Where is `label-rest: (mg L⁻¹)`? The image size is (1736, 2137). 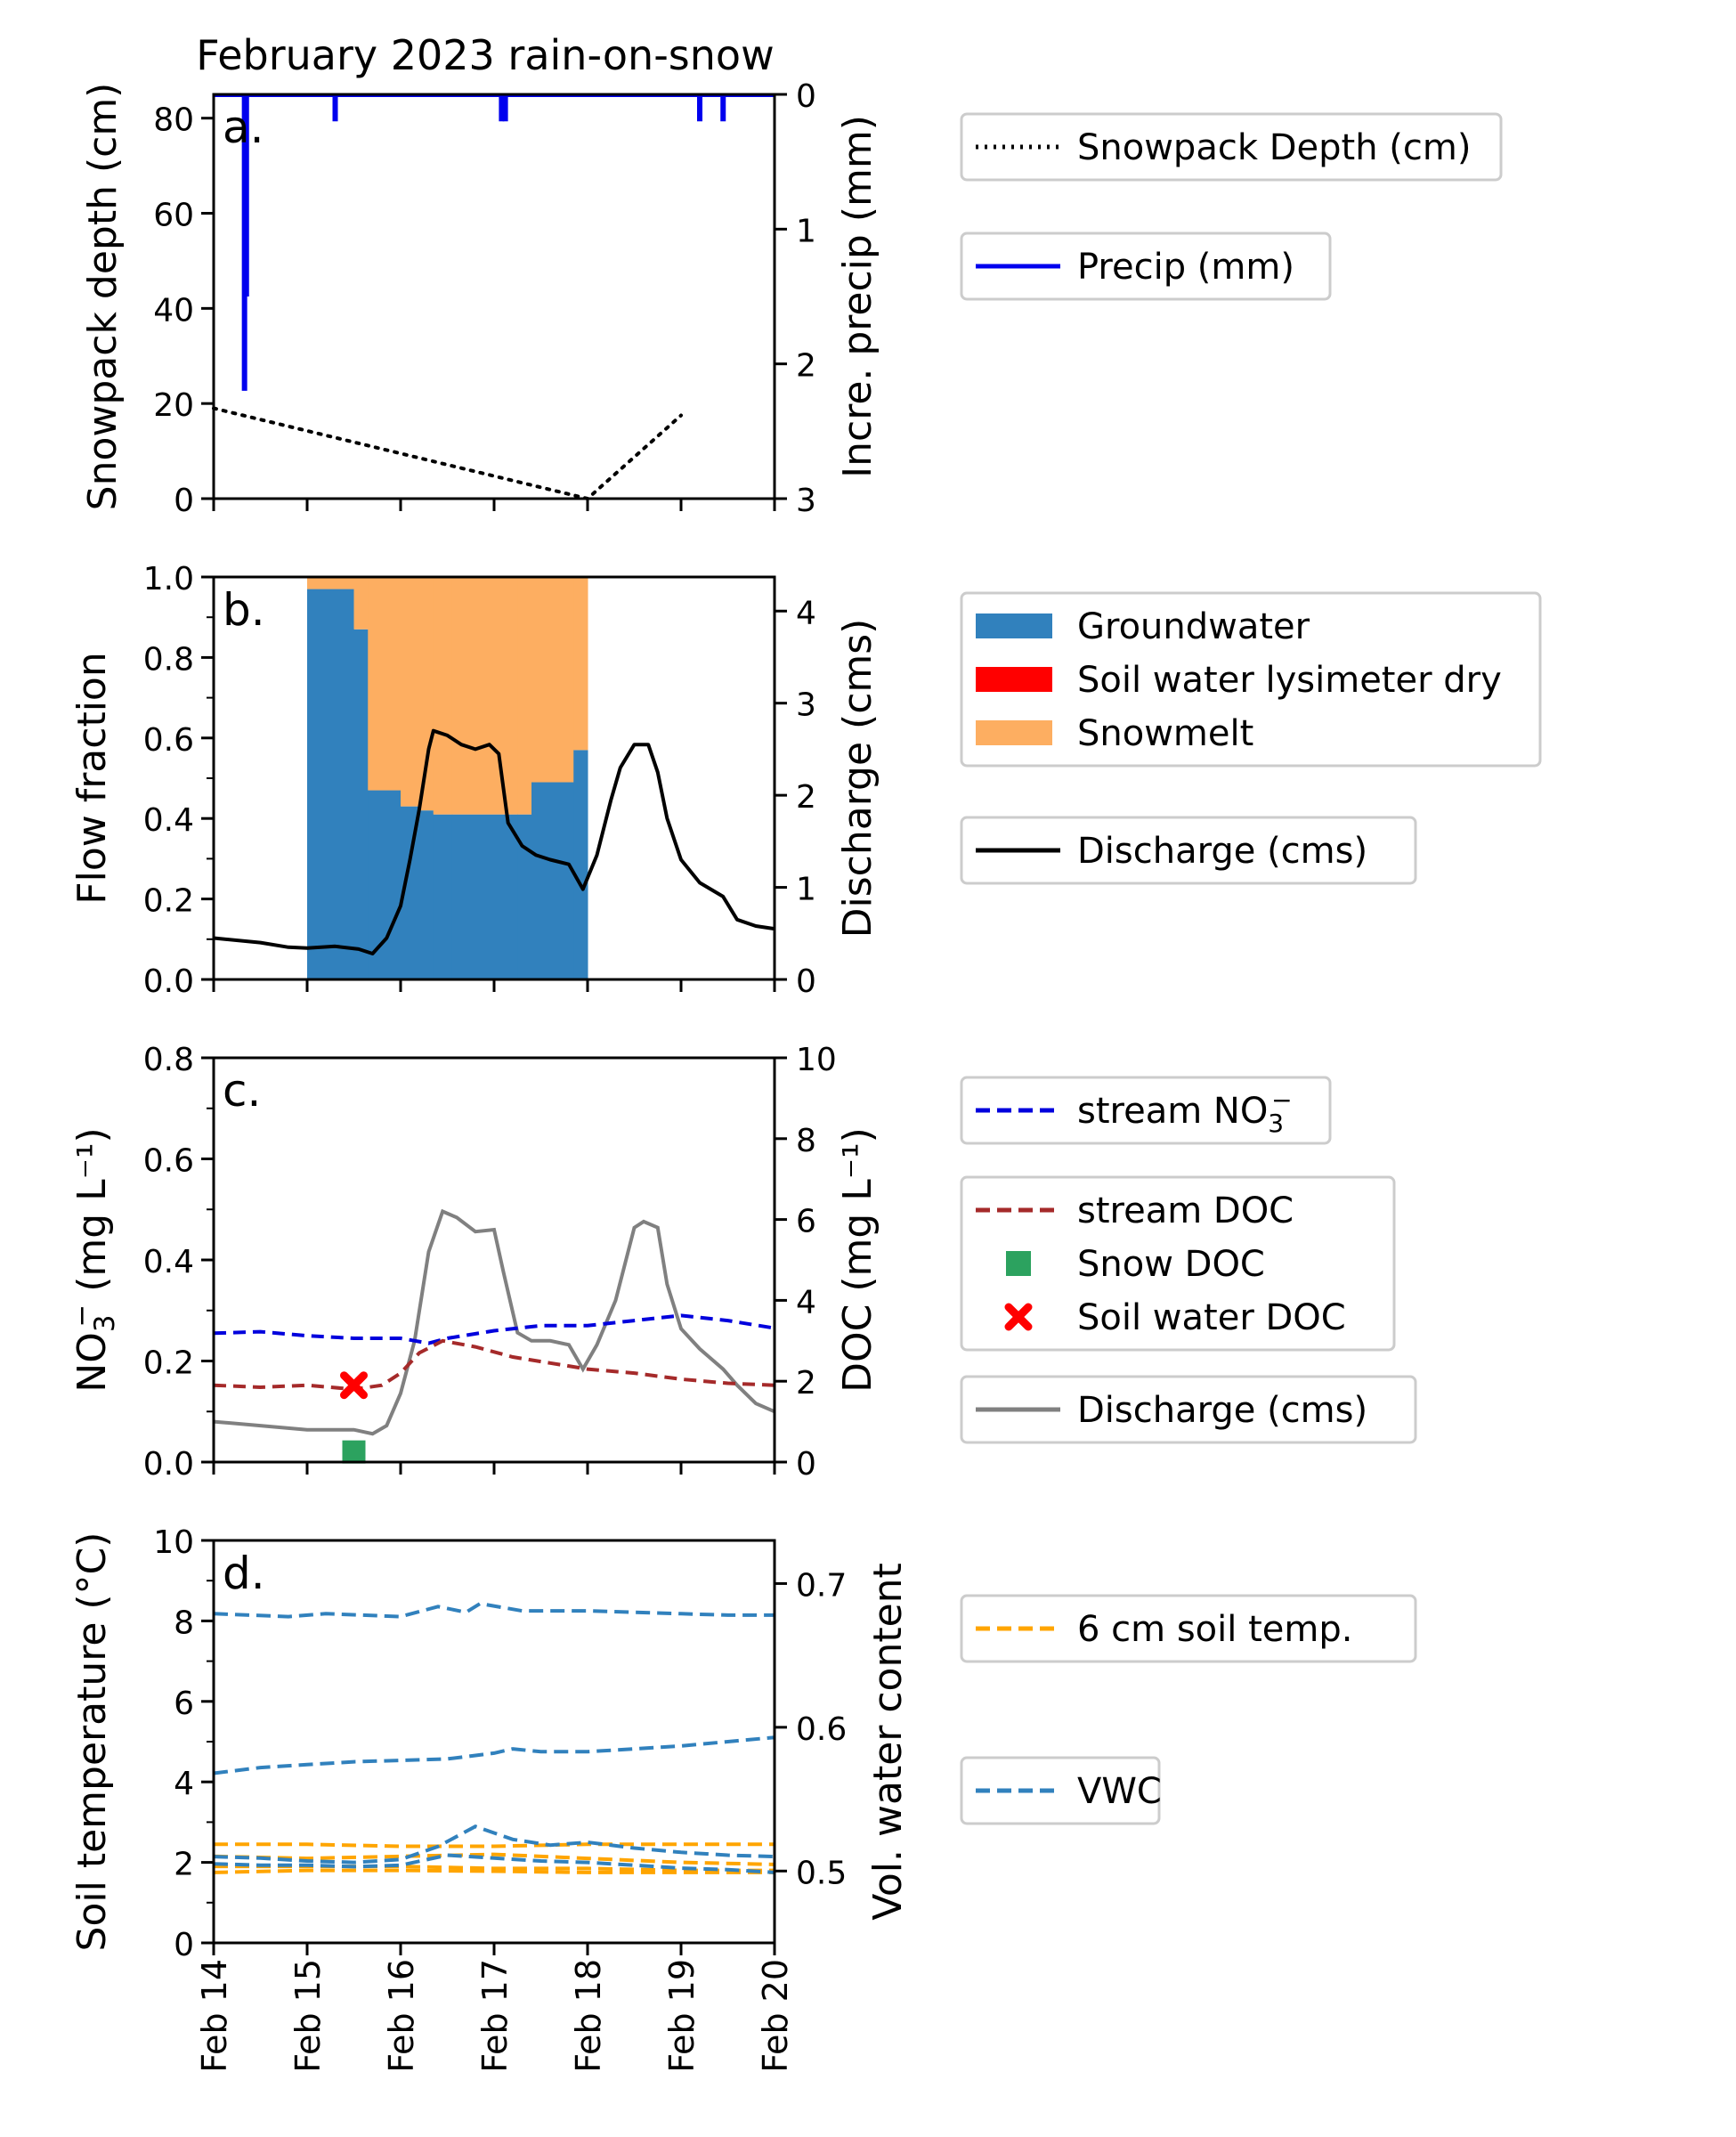
label-rest: (mg L⁻¹) is located at coordinates (92, 1215).